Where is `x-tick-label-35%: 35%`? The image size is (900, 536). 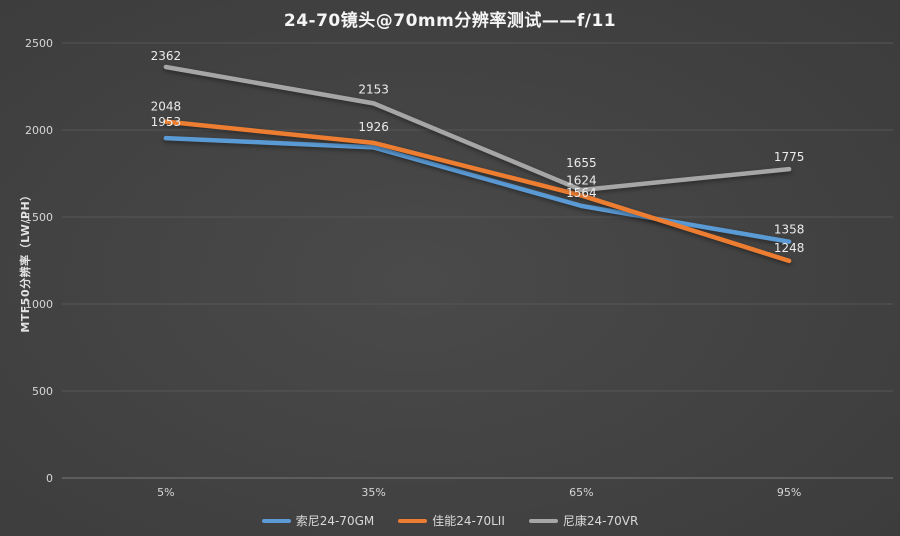 x-tick-label-35%: 35% is located at coordinates (373, 492).